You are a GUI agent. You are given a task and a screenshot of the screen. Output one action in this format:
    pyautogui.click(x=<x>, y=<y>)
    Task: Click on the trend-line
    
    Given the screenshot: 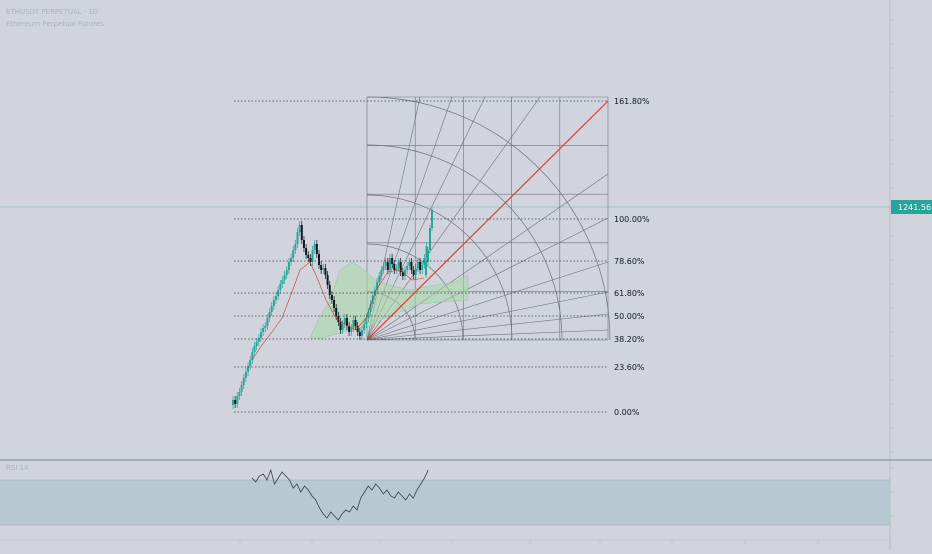 What is the action you would take?
    pyautogui.click(x=487, y=220)
    